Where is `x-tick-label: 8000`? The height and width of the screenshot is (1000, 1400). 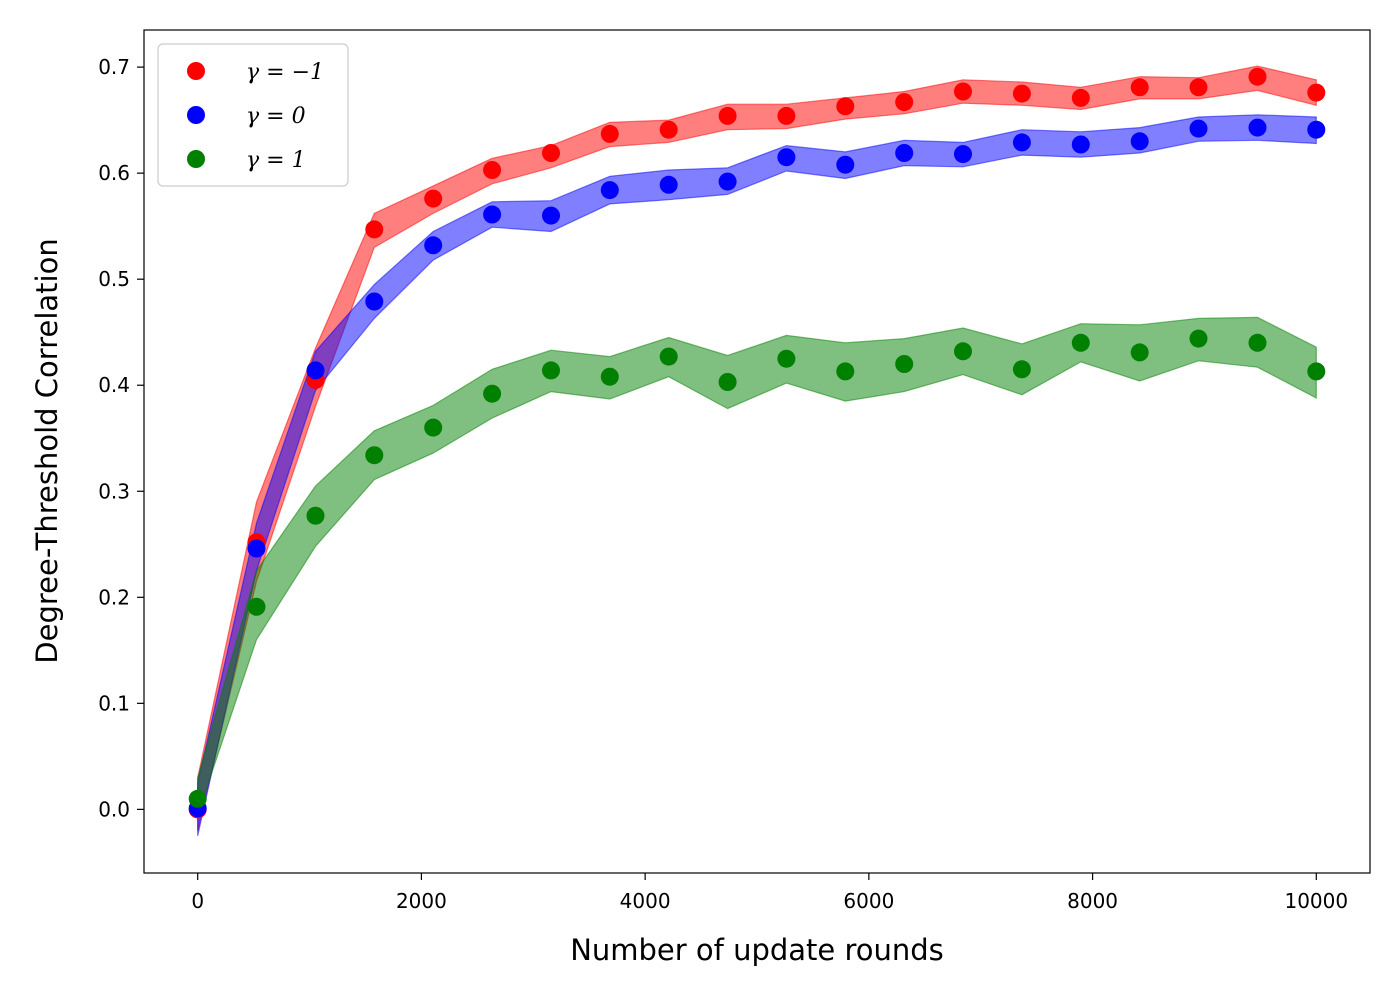 x-tick-label: 8000 is located at coordinates (1092, 901).